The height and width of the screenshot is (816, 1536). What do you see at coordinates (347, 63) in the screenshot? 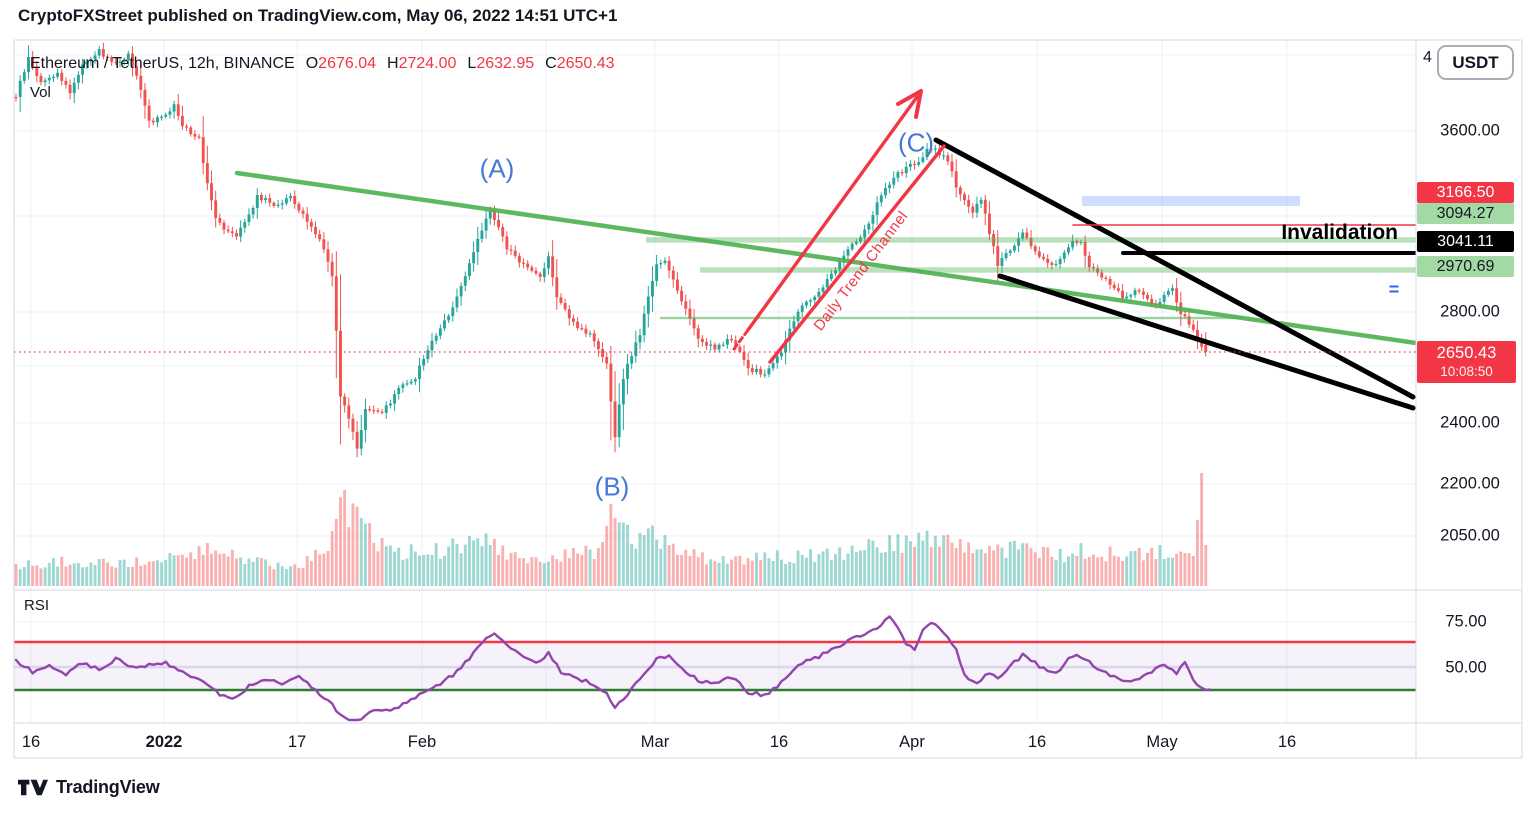
I see `ohlc-open-value: 2676.04` at bounding box center [347, 63].